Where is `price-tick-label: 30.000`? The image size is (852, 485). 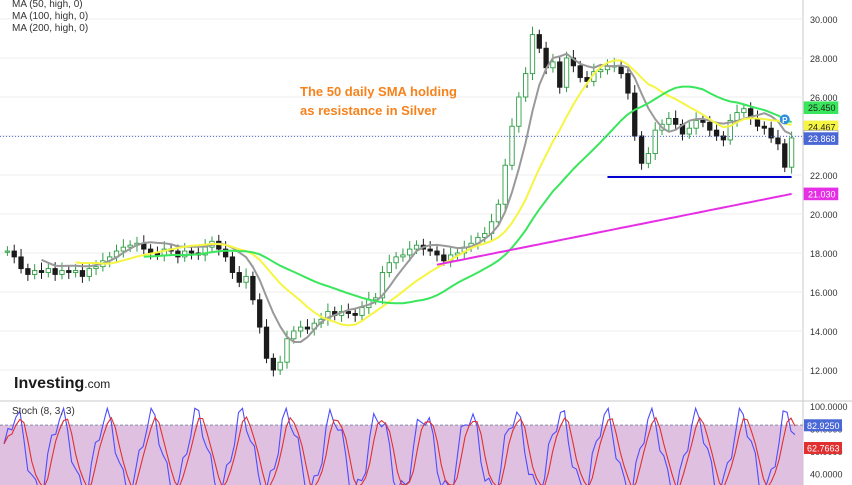
price-tick-label: 30.000 is located at coordinates (824, 20).